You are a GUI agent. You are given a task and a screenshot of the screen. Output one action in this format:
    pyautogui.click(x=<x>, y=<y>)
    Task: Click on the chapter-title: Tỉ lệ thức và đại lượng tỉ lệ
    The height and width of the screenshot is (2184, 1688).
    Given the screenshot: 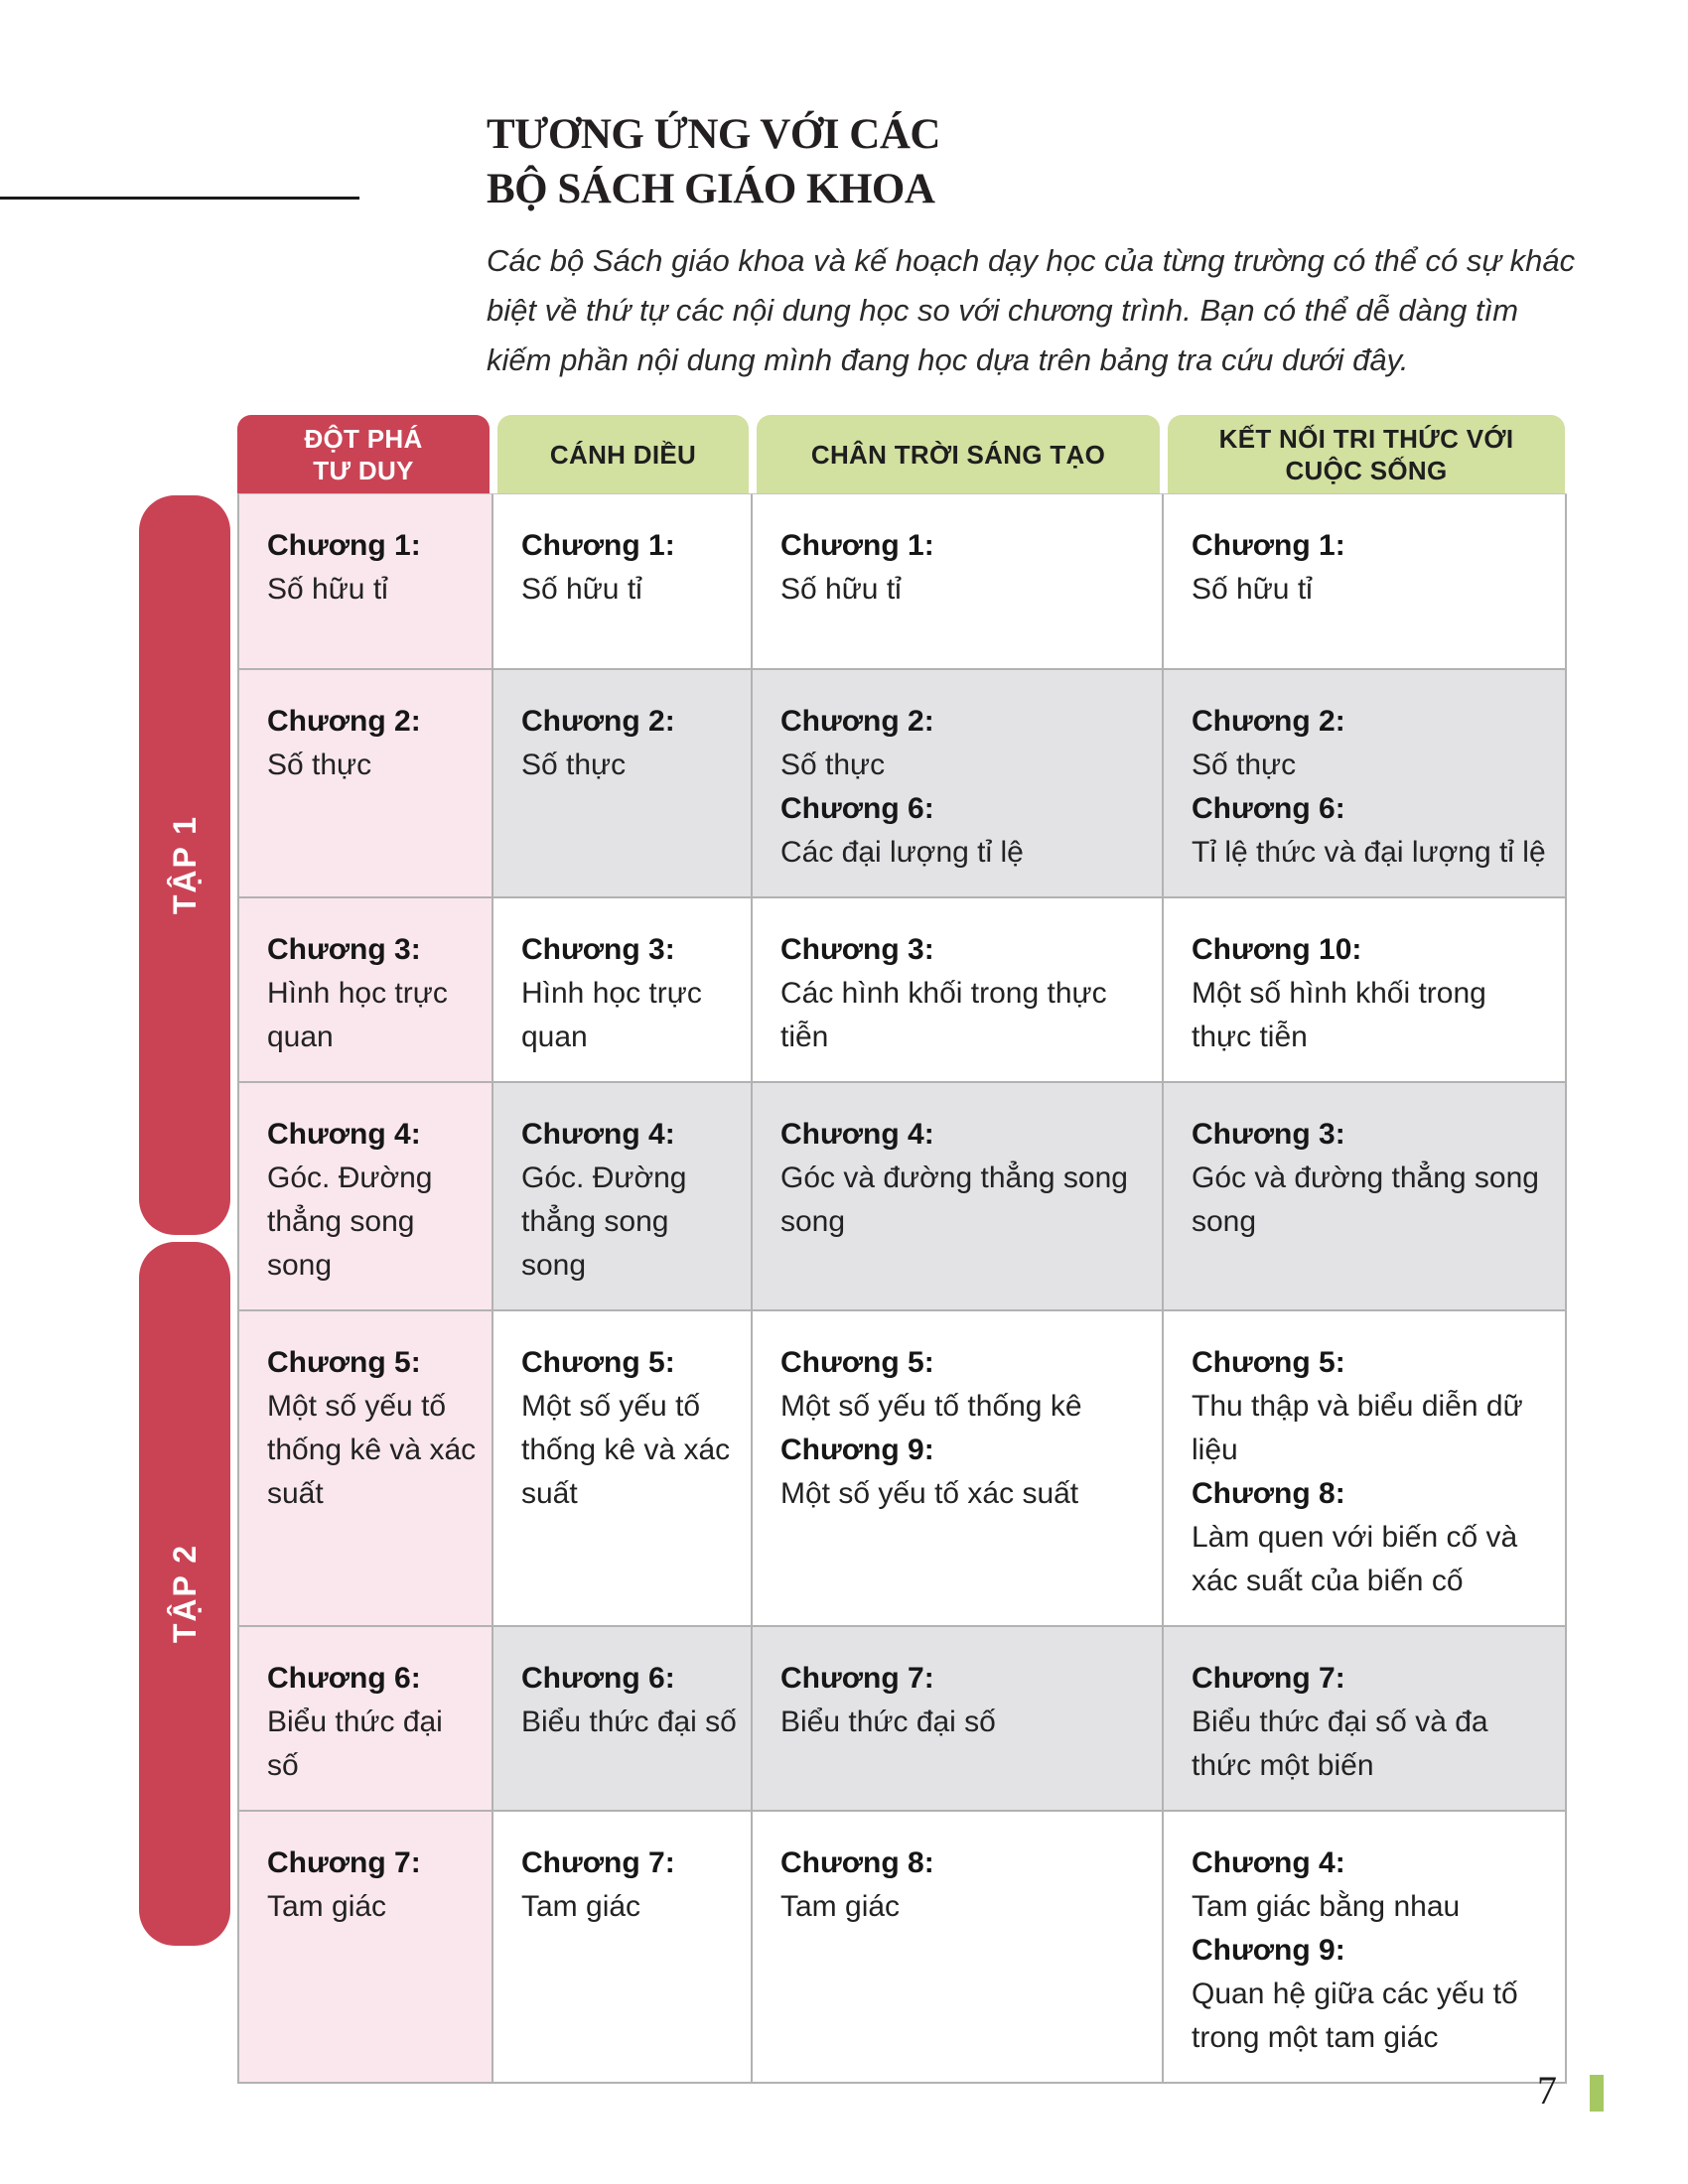 What is the action you would take?
    pyautogui.click(x=1369, y=852)
    